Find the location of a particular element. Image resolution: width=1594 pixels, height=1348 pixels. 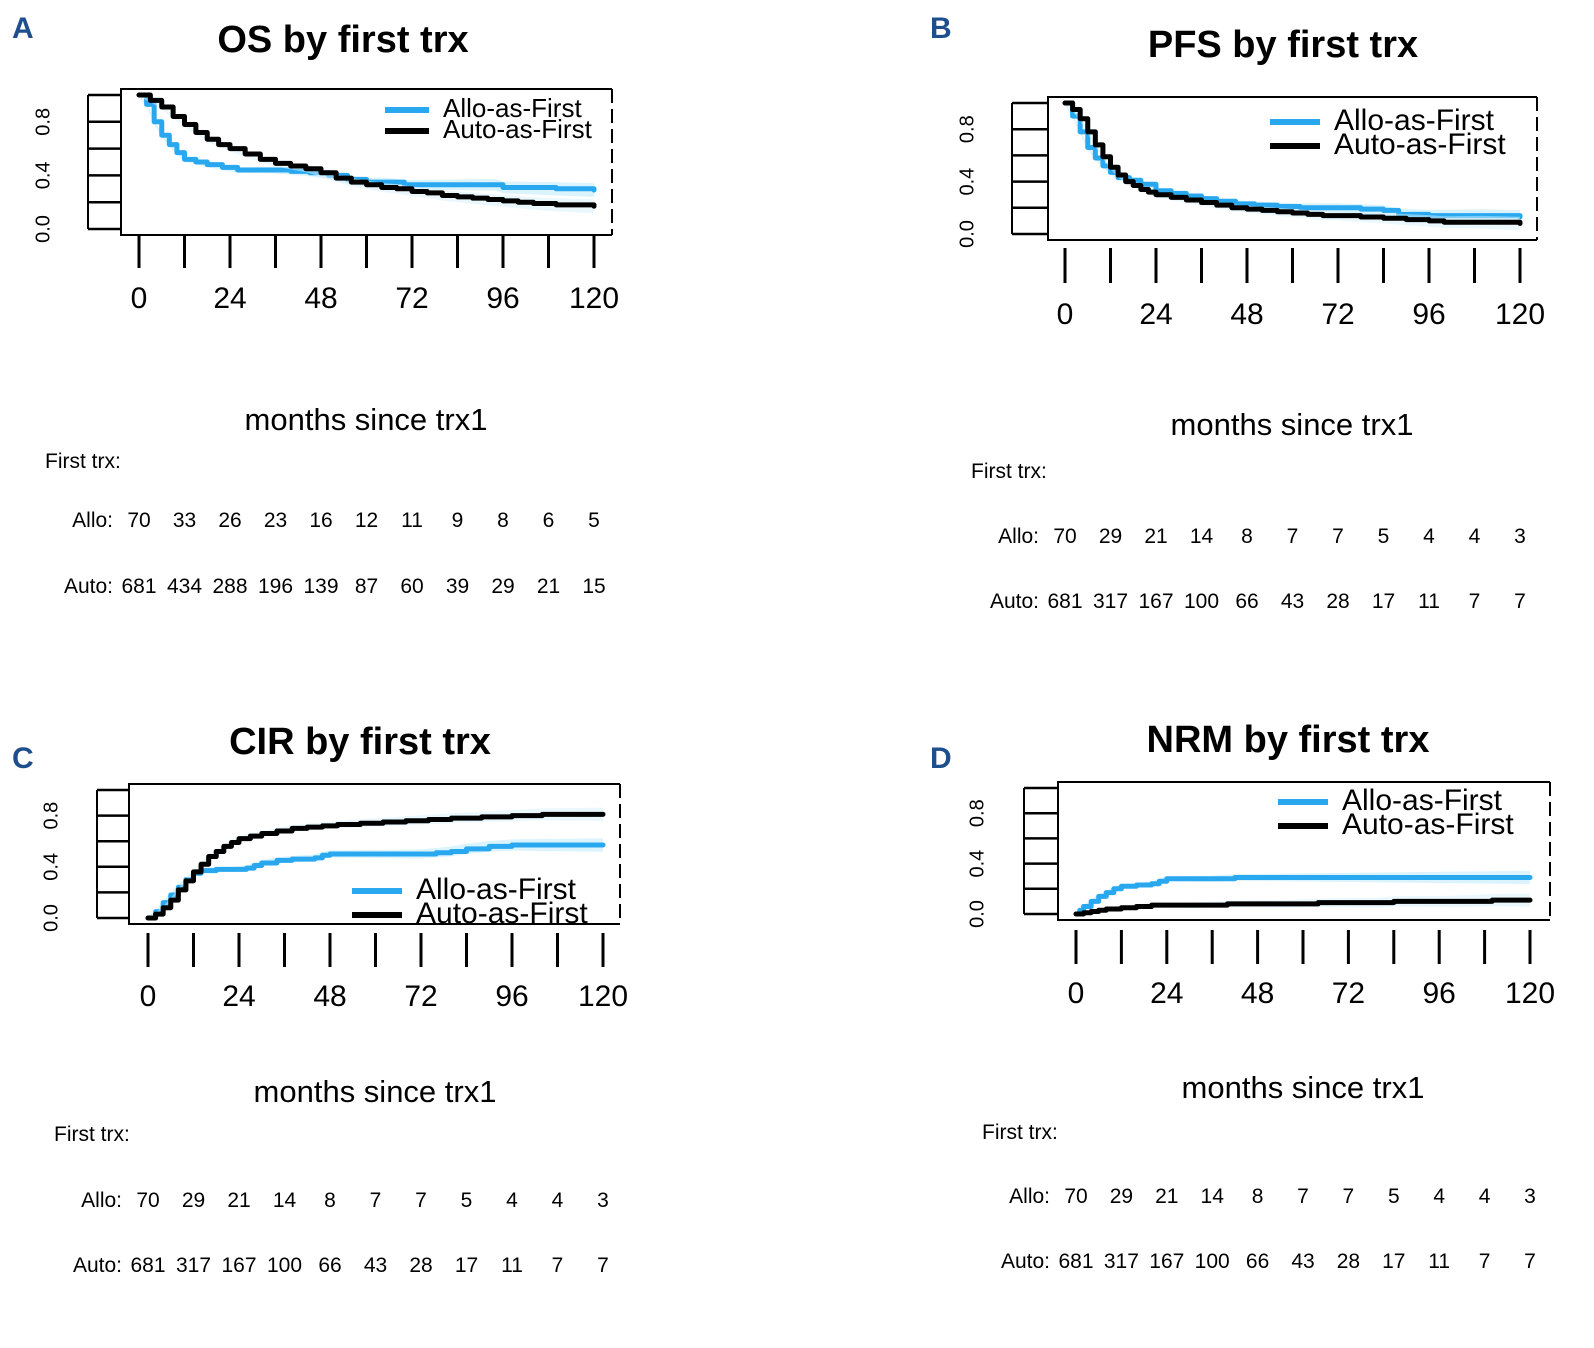

panel-letter-b: B is located at coordinates (941, 28).